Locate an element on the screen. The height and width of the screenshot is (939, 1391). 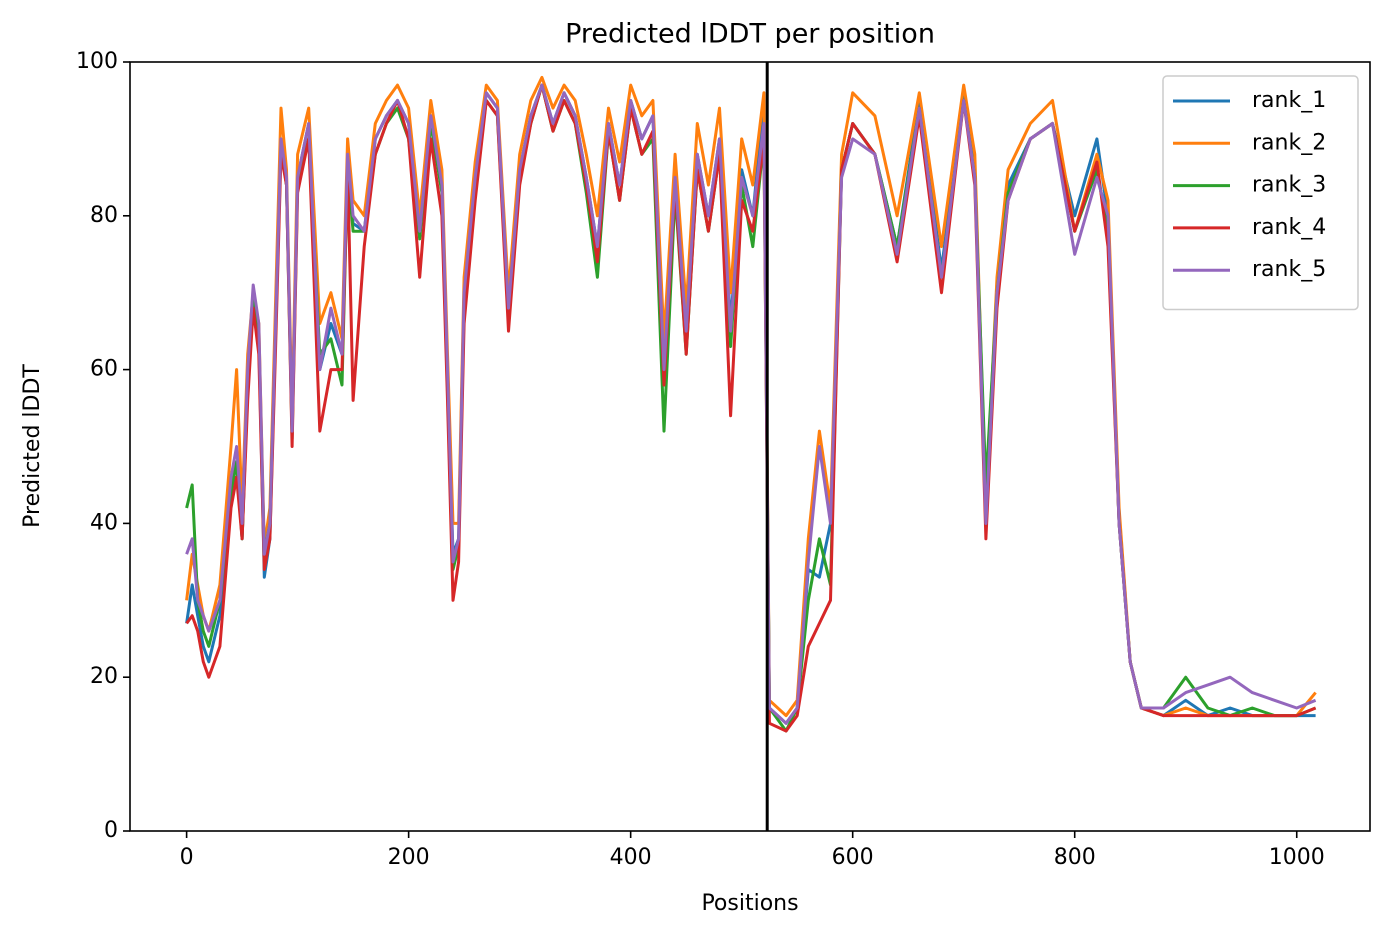
legend-label: rank_4 is located at coordinates (1289, 227).